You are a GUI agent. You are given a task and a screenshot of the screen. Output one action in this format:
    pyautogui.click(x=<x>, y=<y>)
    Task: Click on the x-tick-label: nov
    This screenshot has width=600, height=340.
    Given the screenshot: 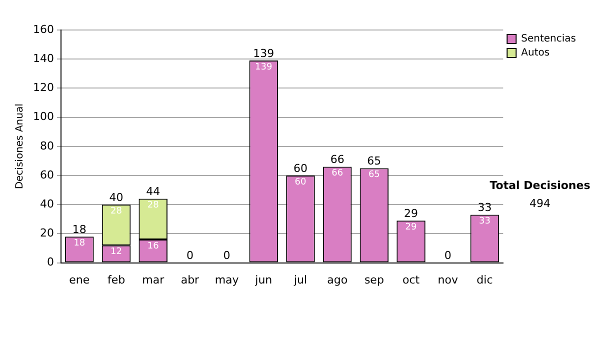 What is the action you would take?
    pyautogui.click(x=448, y=279)
    